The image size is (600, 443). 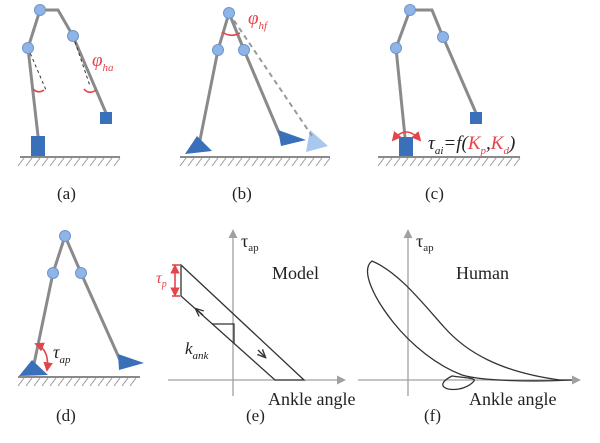 What do you see at coordinates (292, 138) in the screenshot?
I see `swing-foot-b` at bounding box center [292, 138].